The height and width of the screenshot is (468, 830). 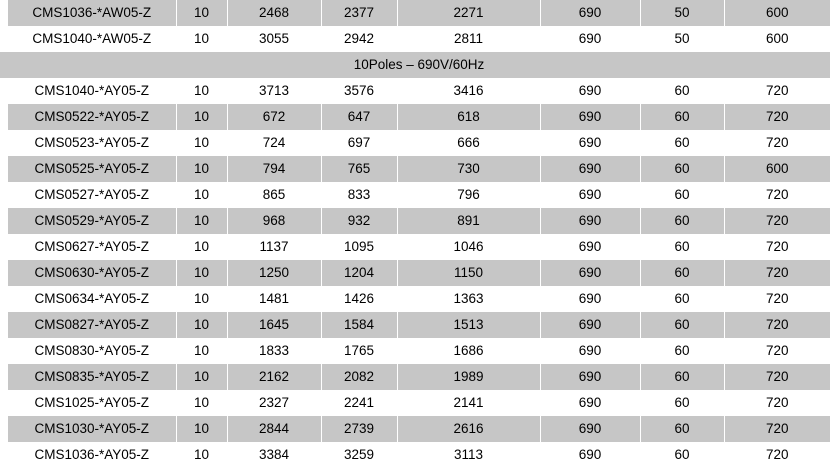 I want to click on cell-model: CMS0522-*AY05-Z, so click(x=92, y=117).